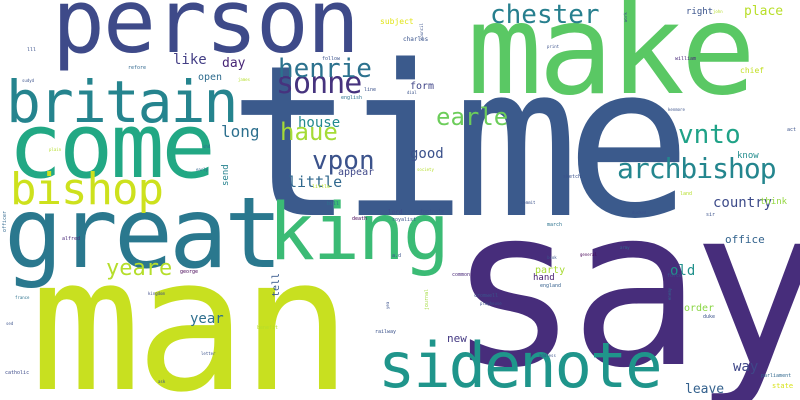 This screenshot has width=800, height=400. Describe the element at coordinates (544, 278) in the screenshot. I see `word-hand: hand` at that location.